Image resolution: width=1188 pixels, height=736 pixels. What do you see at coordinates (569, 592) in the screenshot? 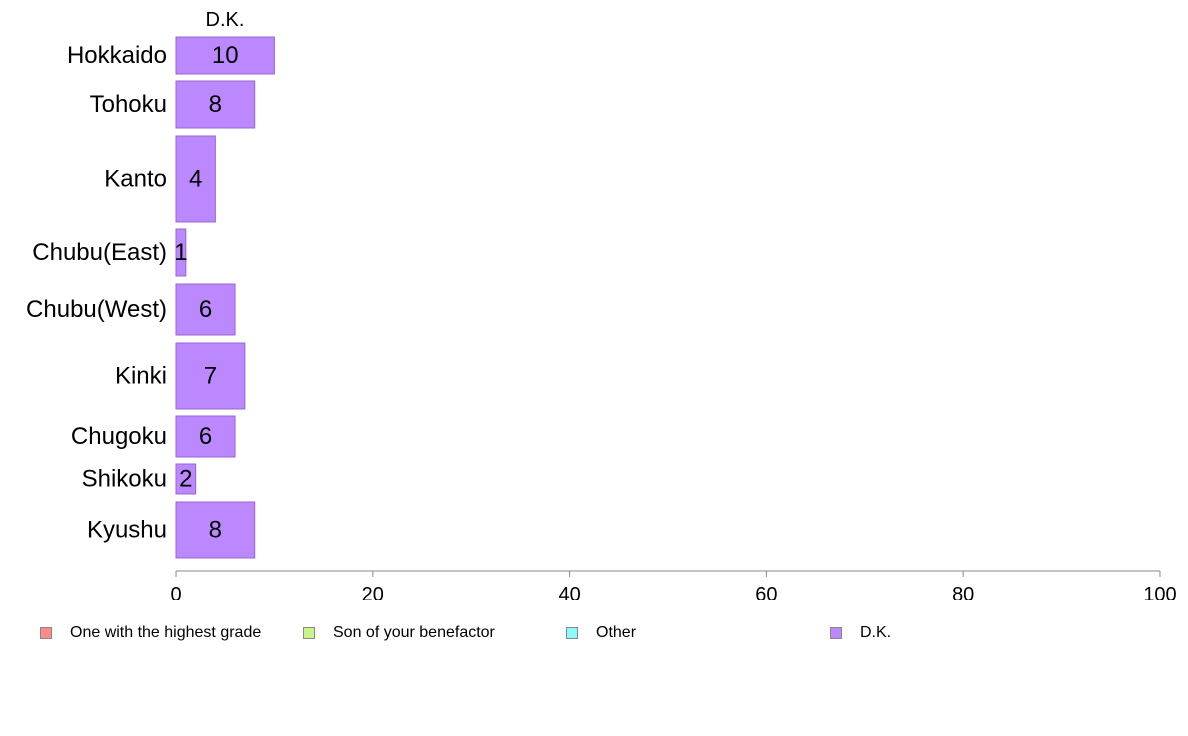
I see `x-tick-label: 40` at bounding box center [569, 592].